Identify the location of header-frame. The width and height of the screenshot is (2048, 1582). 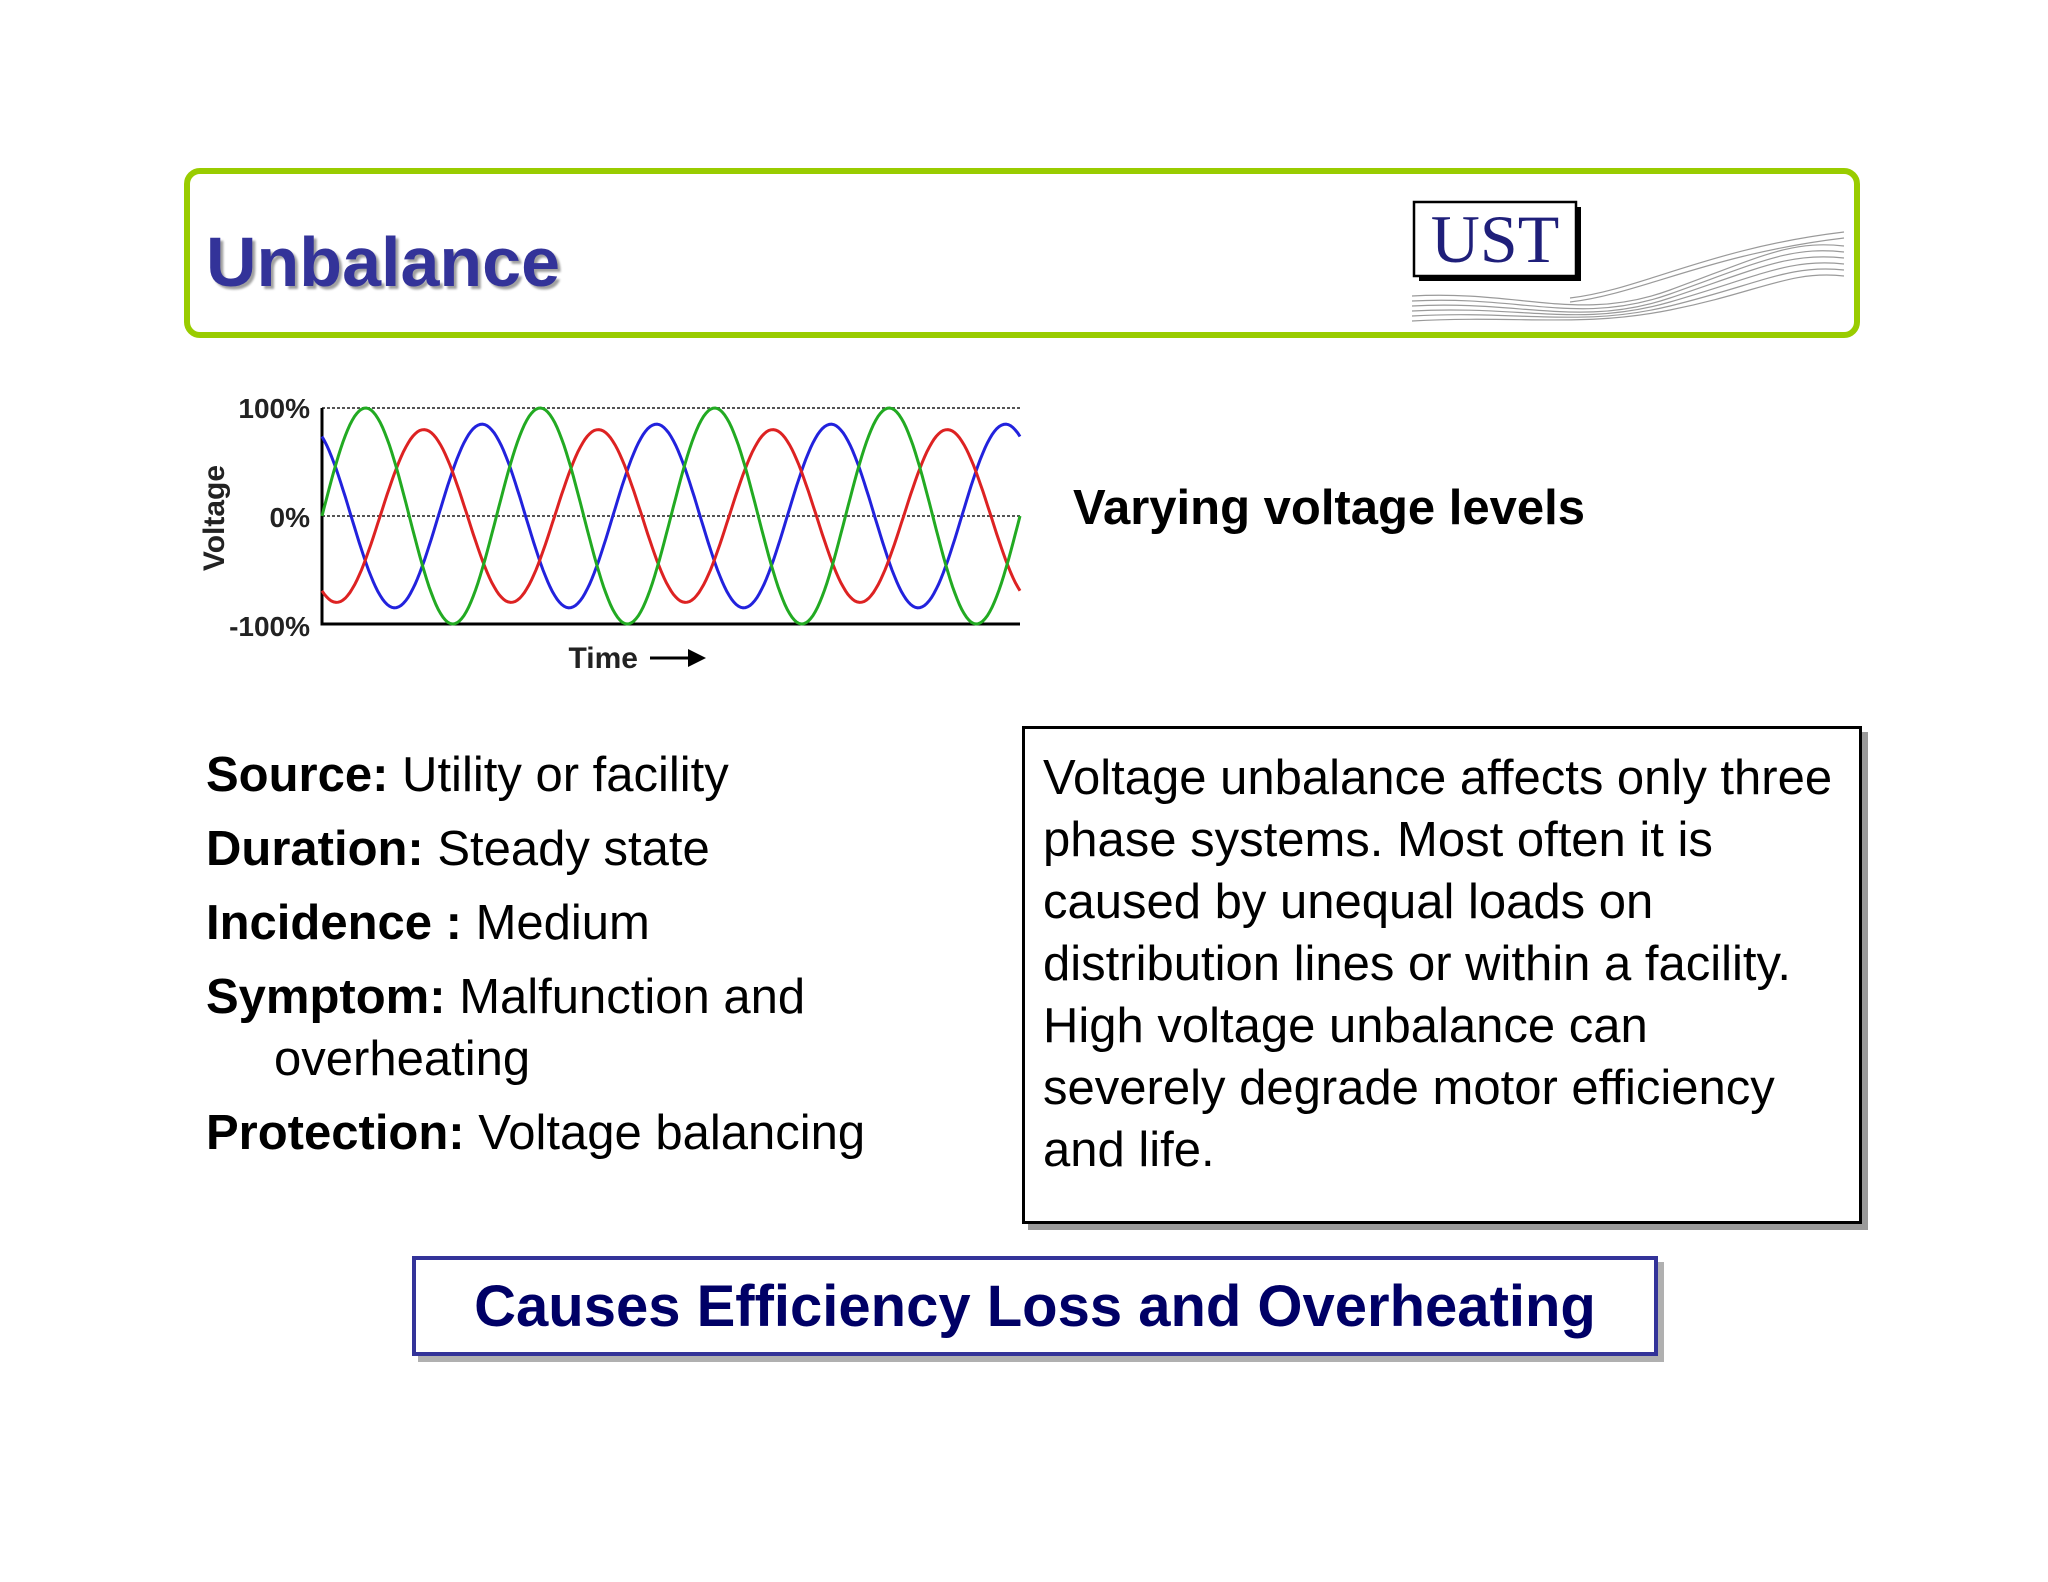
(1022, 253).